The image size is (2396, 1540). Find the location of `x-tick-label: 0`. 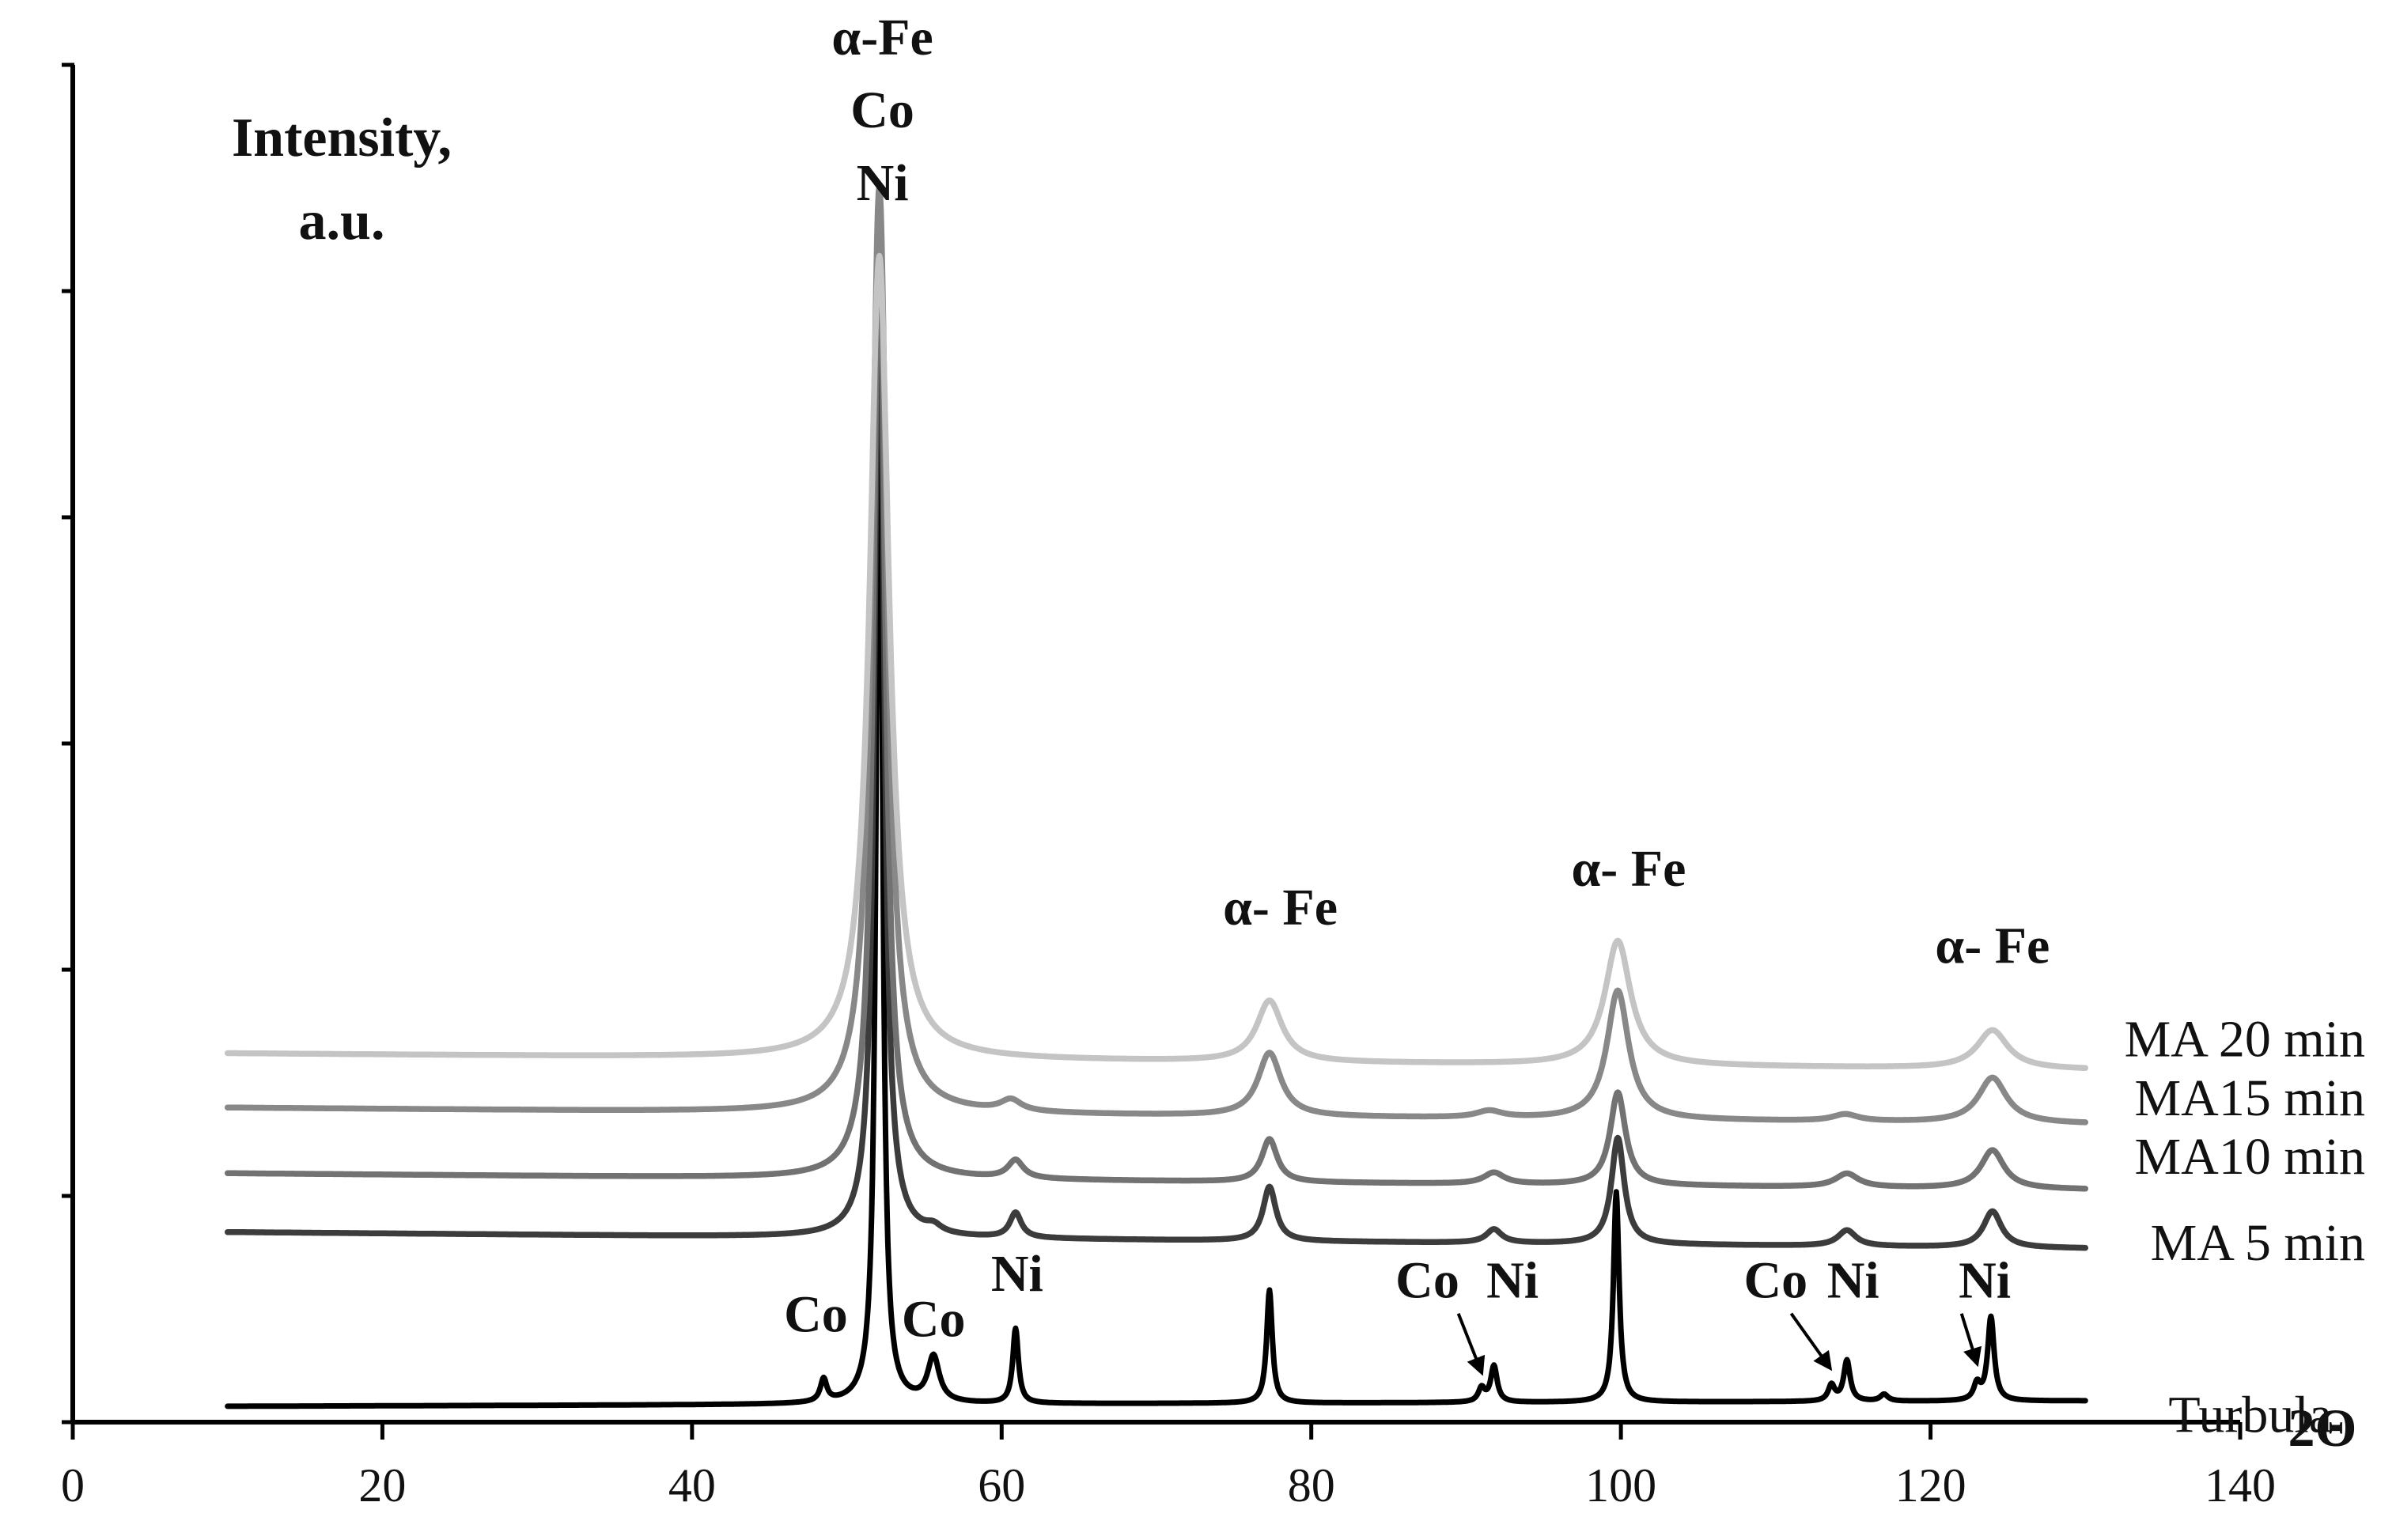

x-tick-label: 0 is located at coordinates (73, 1485).